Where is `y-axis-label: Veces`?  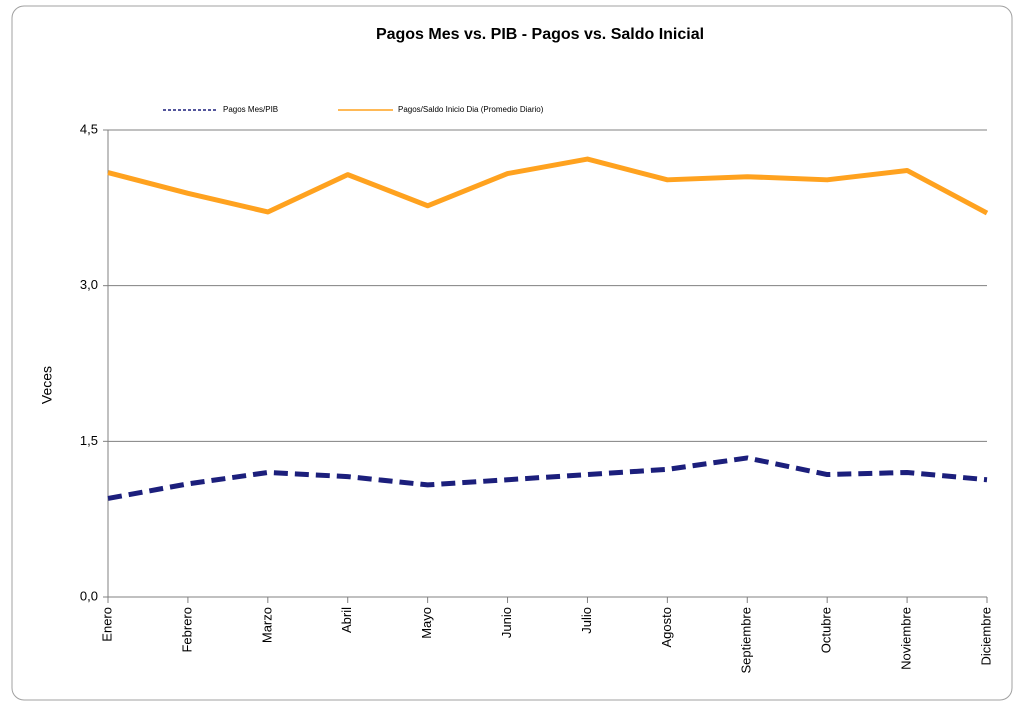 y-axis-label: Veces is located at coordinates (47, 385).